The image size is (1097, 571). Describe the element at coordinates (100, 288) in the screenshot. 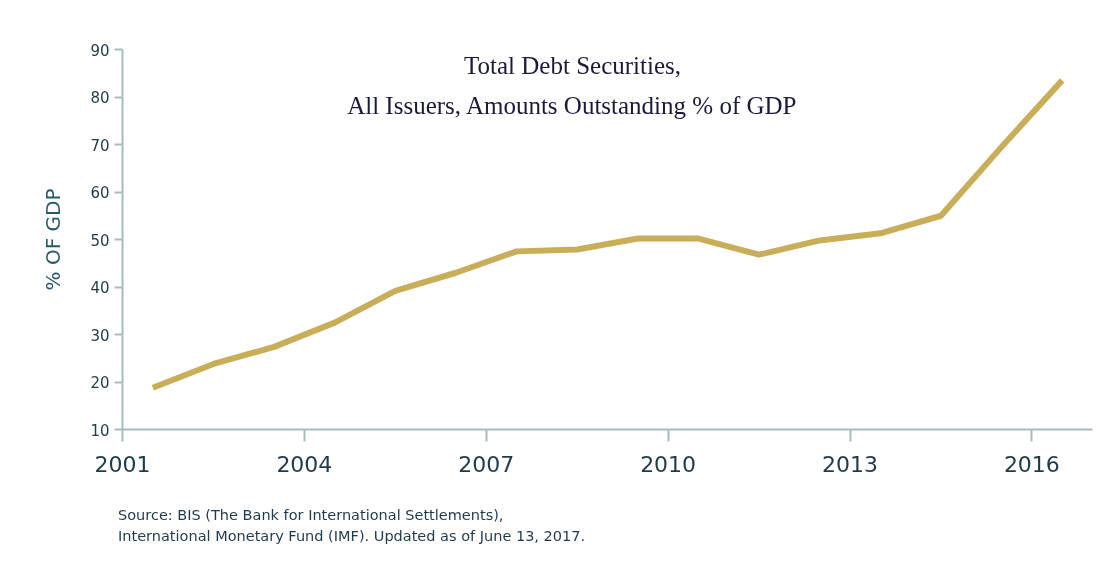

I see `y-tick-label: 40` at that location.